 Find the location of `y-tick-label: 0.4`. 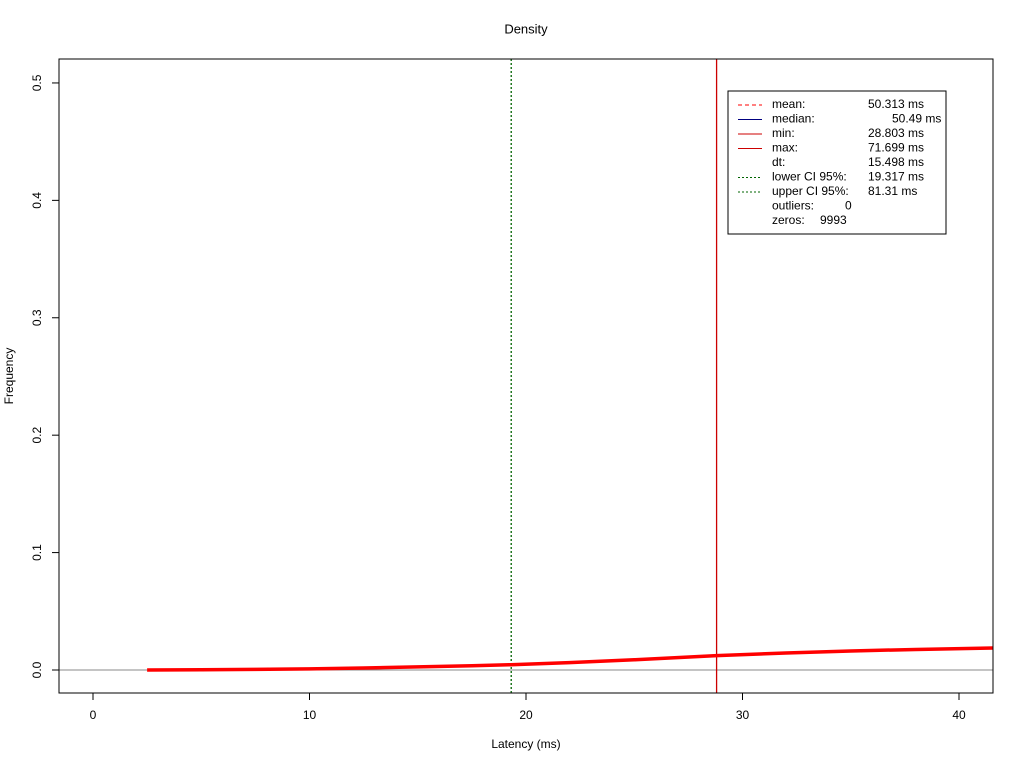

y-tick-label: 0.4 is located at coordinates (37, 200).